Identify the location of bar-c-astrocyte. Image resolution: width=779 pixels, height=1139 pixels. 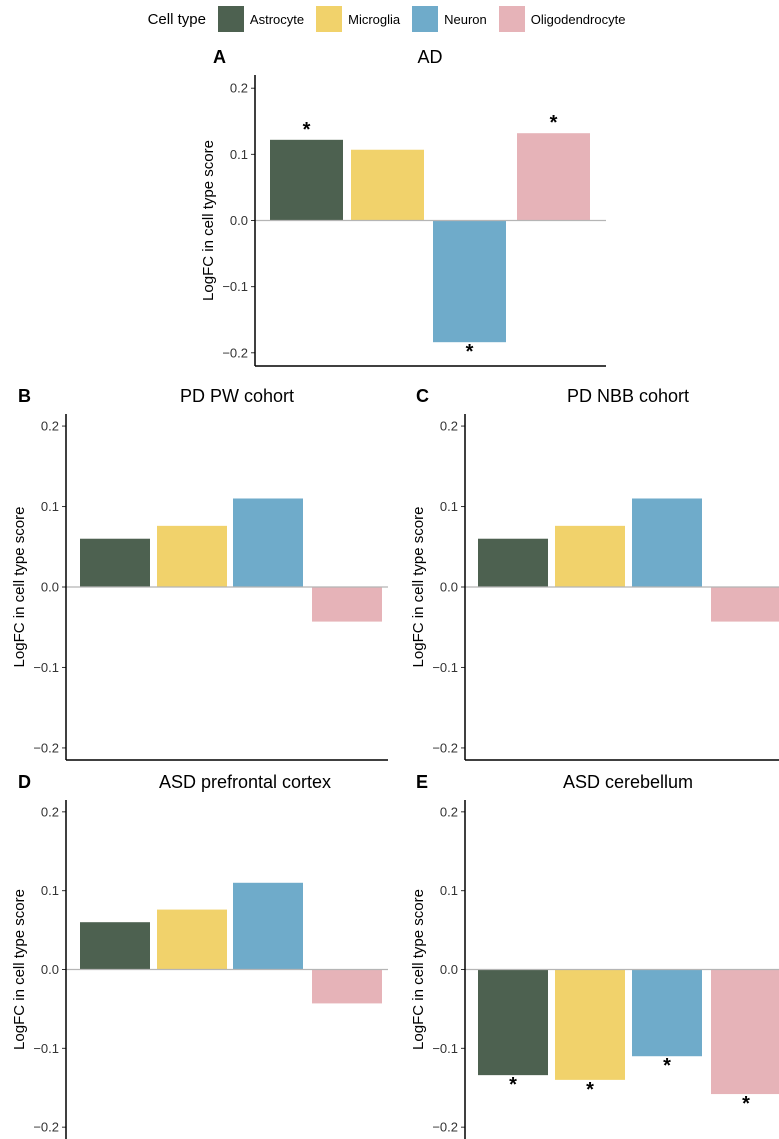
(513, 562).